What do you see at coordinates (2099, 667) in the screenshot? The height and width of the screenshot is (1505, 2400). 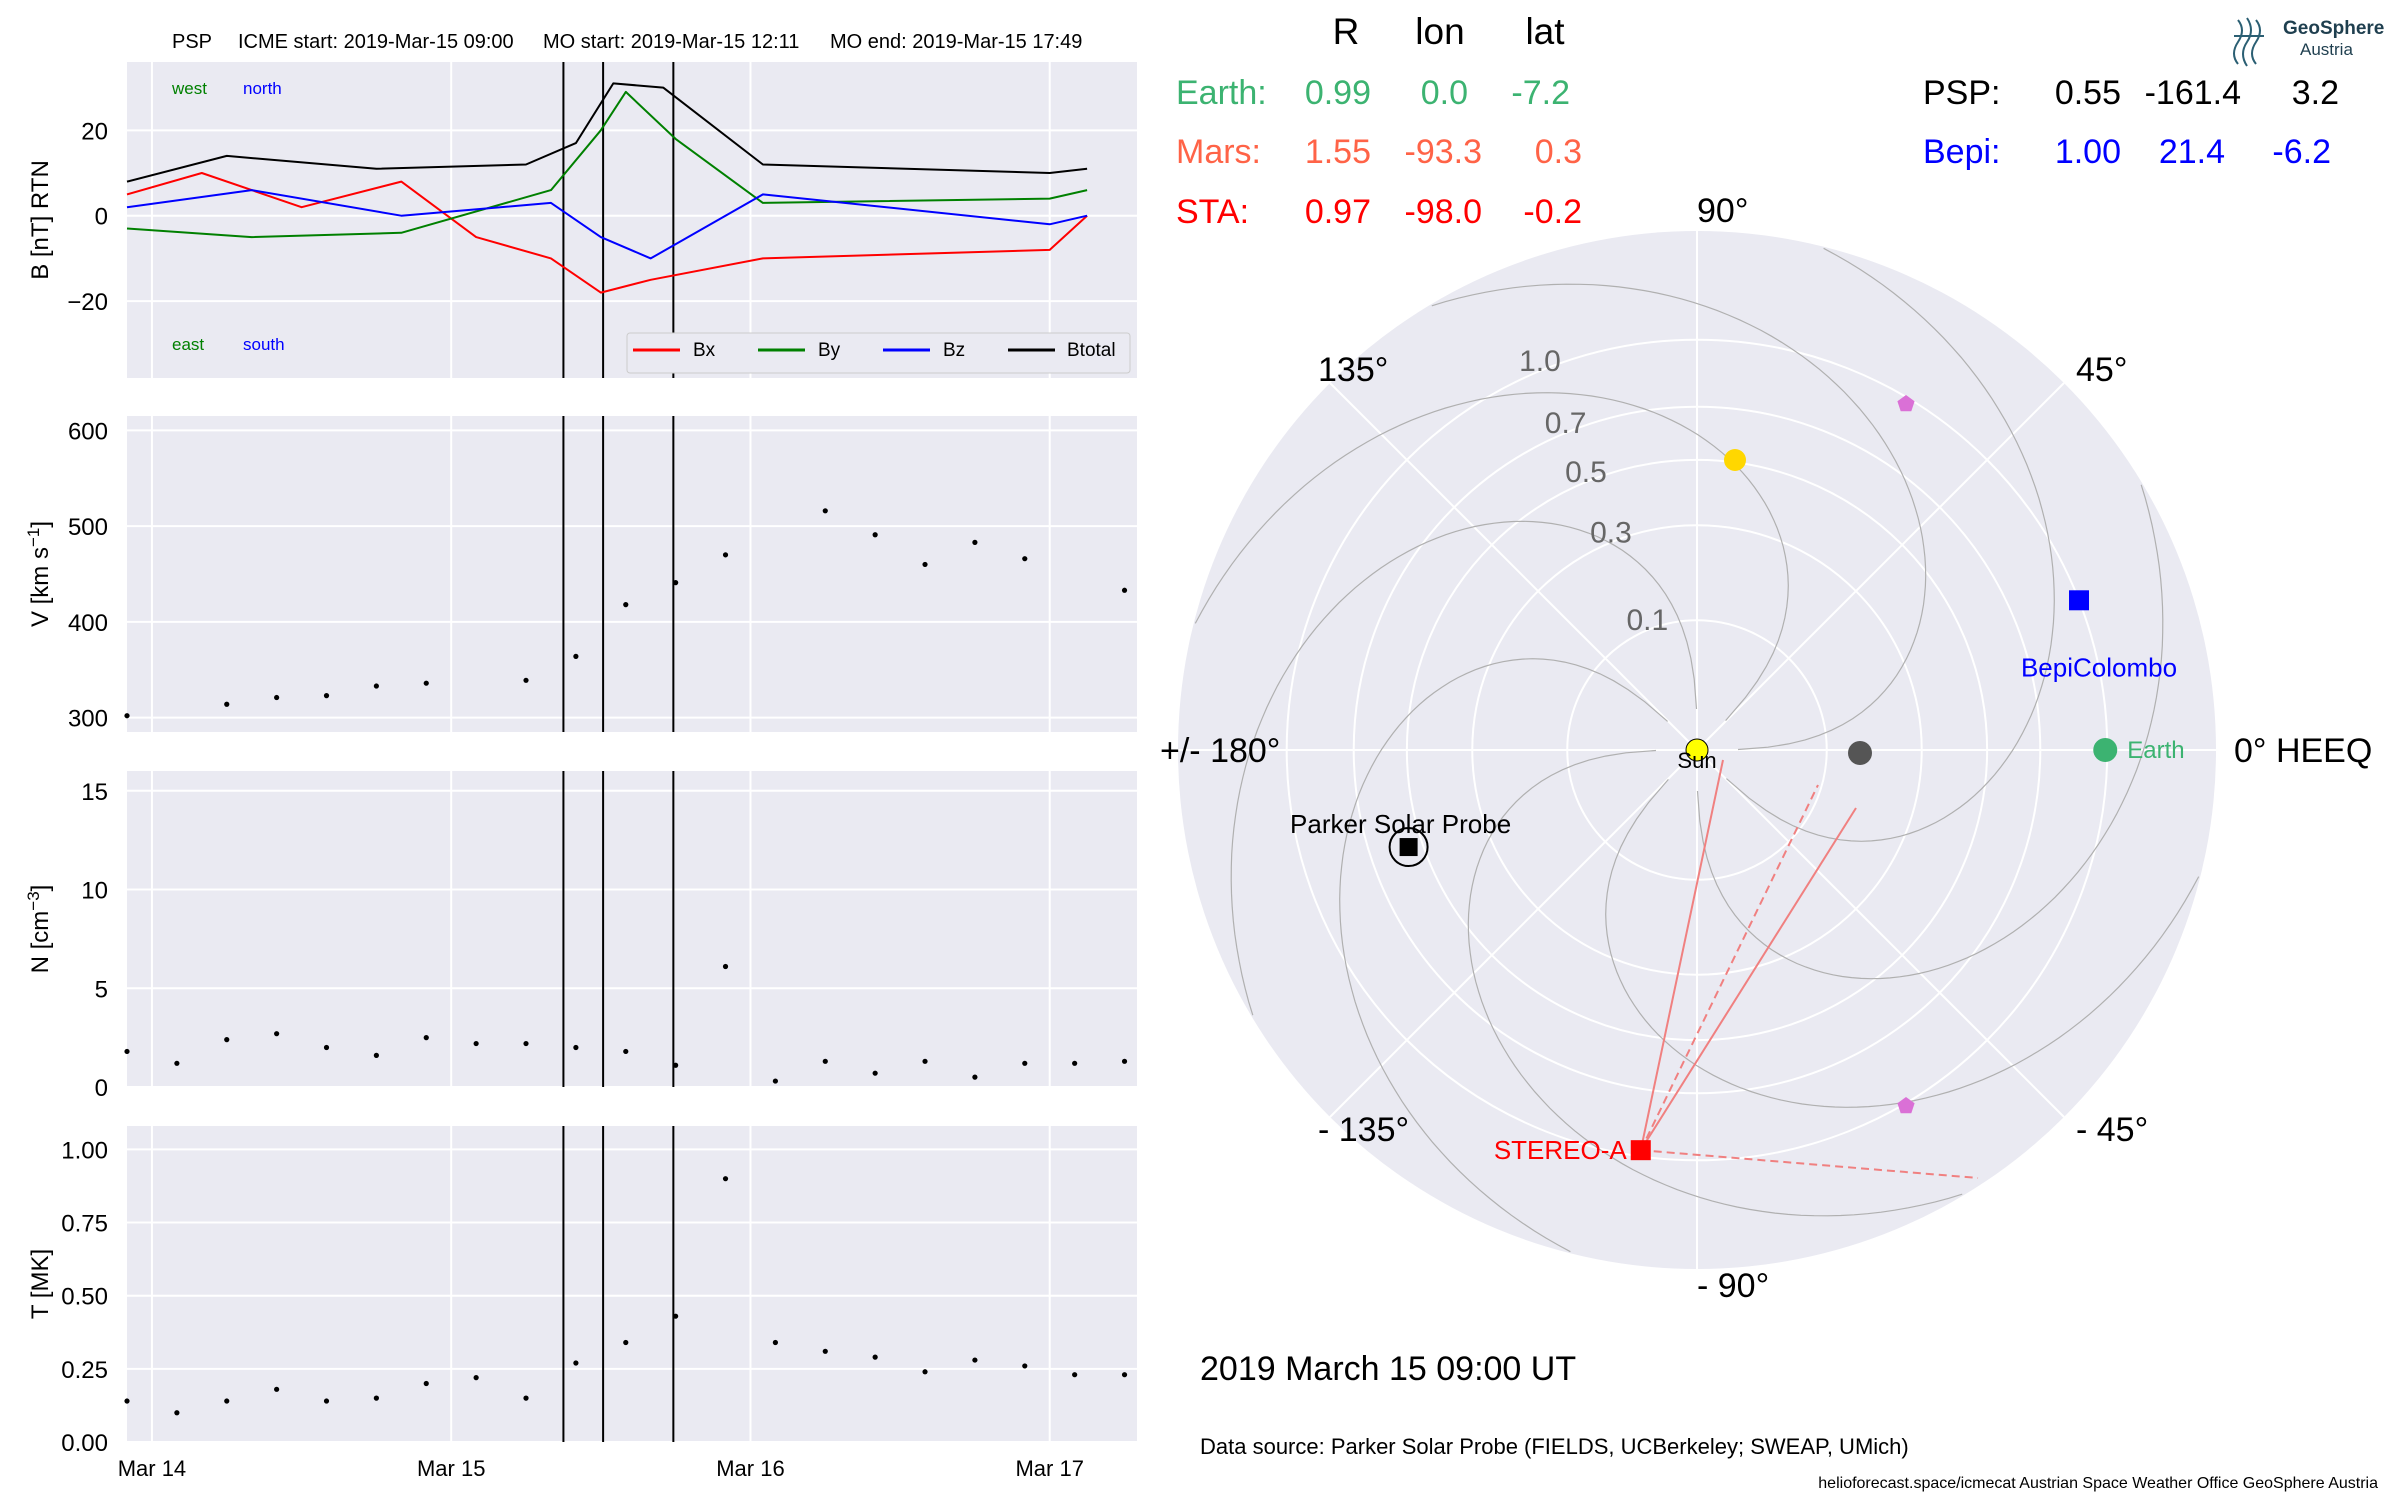 I see `bepi-label: BepiColombo` at bounding box center [2099, 667].